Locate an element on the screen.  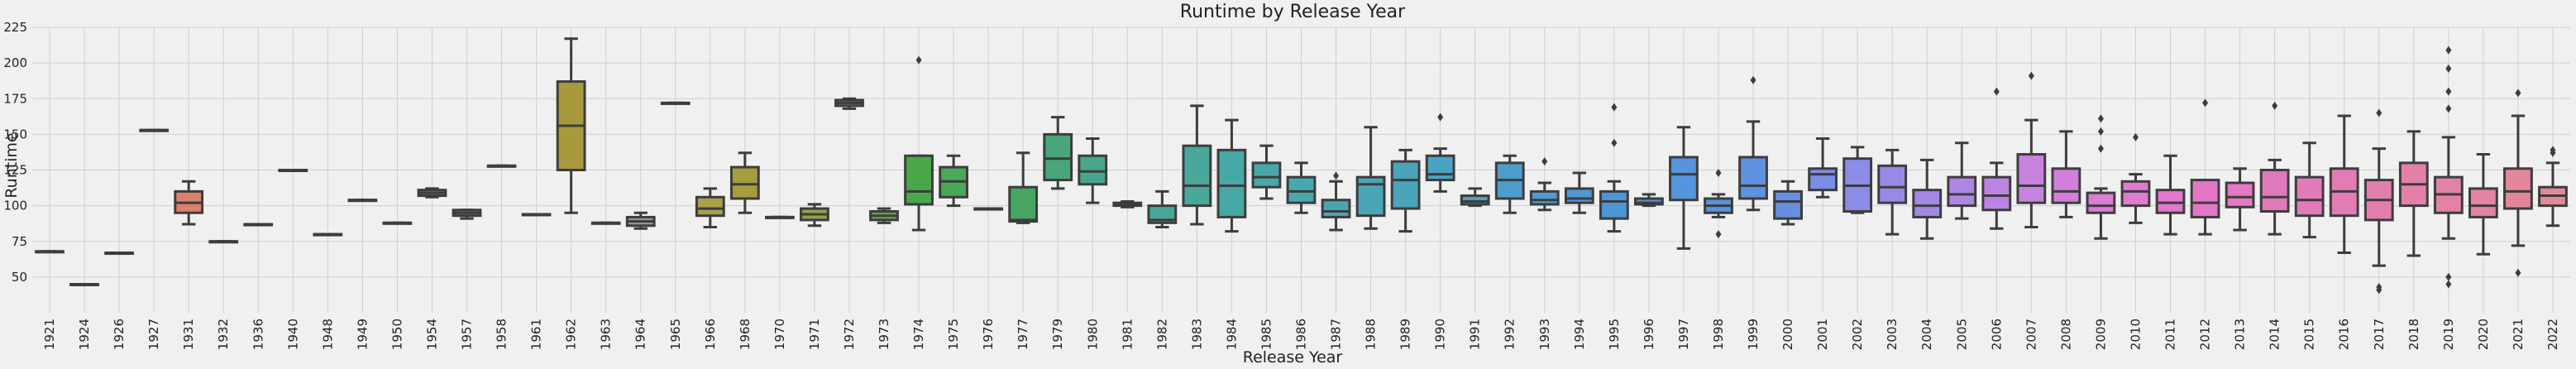
box-1995 is located at coordinates (1614, 168).